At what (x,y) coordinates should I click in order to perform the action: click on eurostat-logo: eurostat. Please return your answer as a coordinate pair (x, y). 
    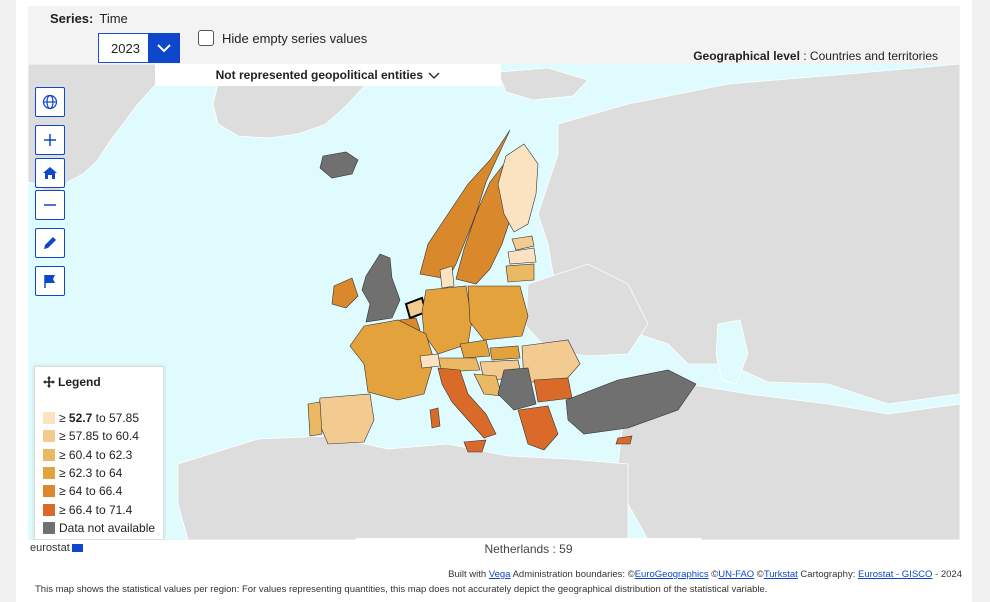
    Looking at the image, I should click on (56, 548).